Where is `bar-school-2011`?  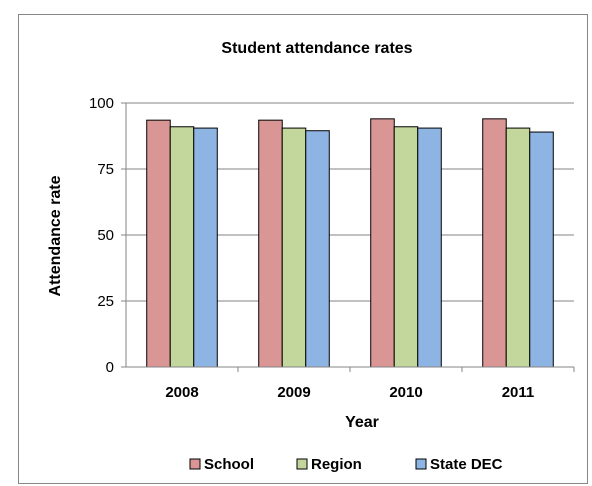 bar-school-2011 is located at coordinates (494, 243).